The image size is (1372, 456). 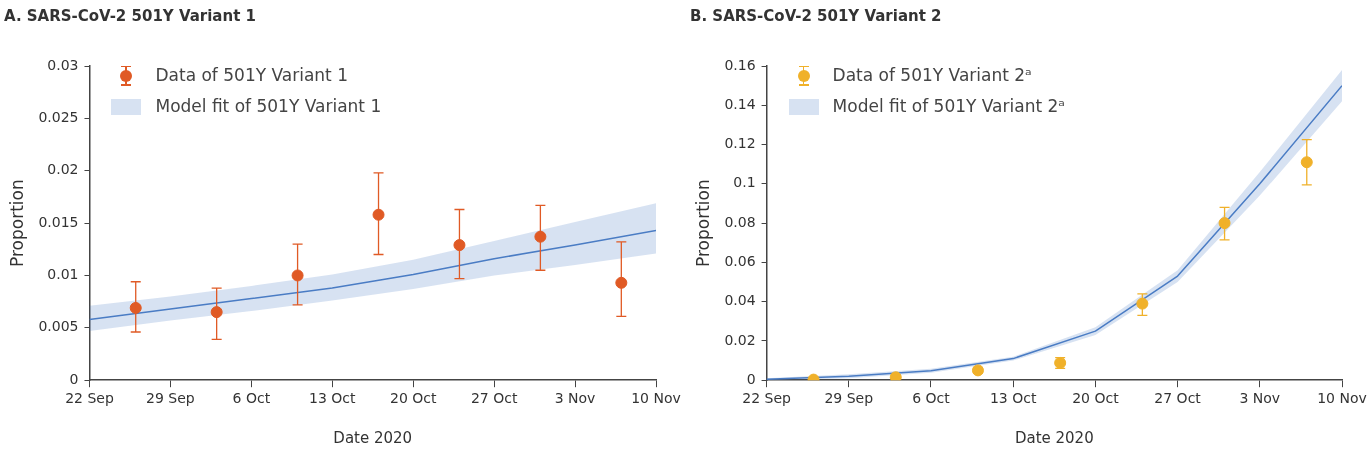 I want to click on y-tick-label: 0.005, so click(x=58, y=326).